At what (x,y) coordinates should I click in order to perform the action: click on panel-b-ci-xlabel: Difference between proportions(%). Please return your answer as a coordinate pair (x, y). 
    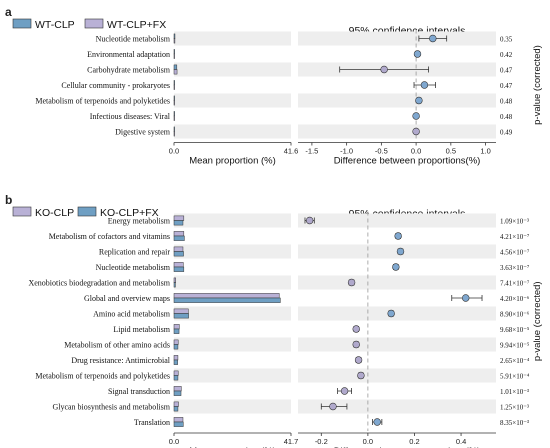
    Looking at the image, I should click on (407, 447).